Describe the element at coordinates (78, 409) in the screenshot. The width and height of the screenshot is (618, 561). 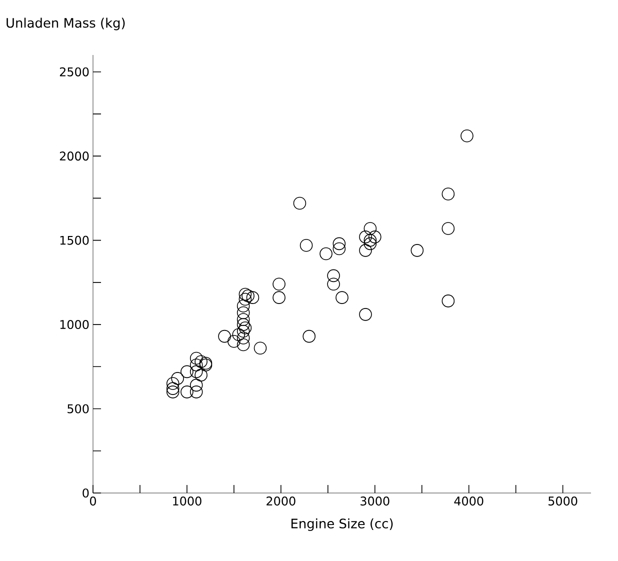
I see `y-tick-label: 500` at that location.